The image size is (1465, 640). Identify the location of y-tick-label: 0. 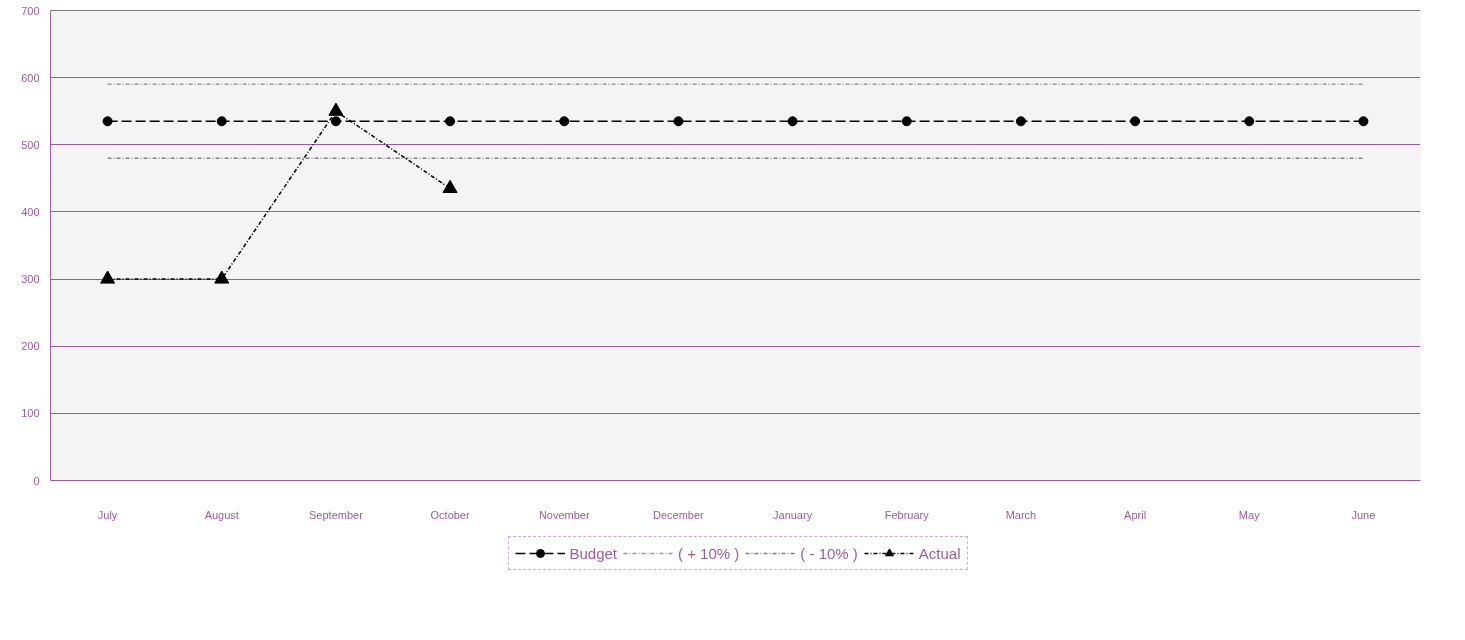
(36, 480).